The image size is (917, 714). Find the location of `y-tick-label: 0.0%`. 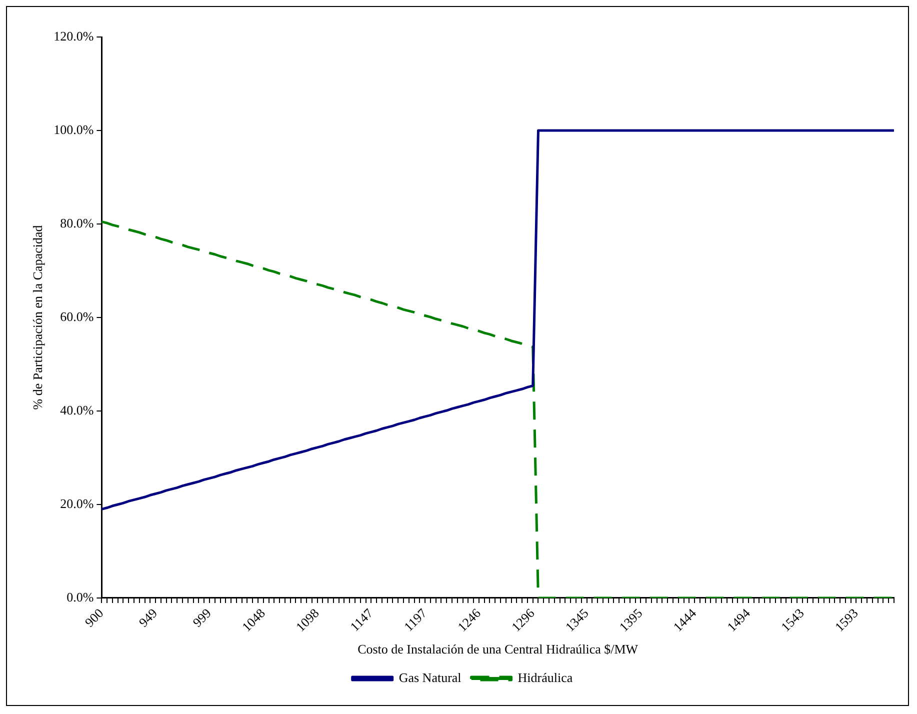

y-tick-label: 0.0% is located at coordinates (80, 596).